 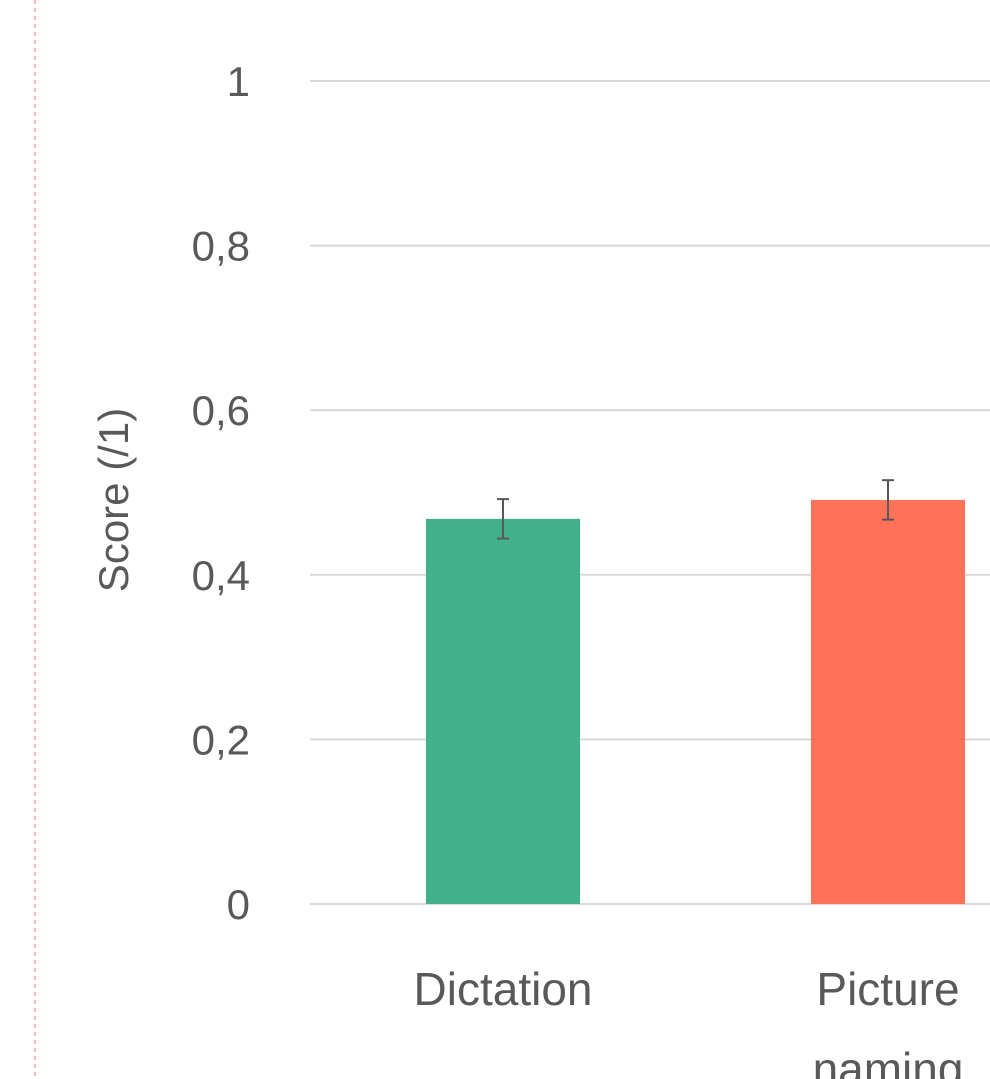 What do you see at coordinates (238, 81) in the screenshot?
I see `y-tick-label: 1` at bounding box center [238, 81].